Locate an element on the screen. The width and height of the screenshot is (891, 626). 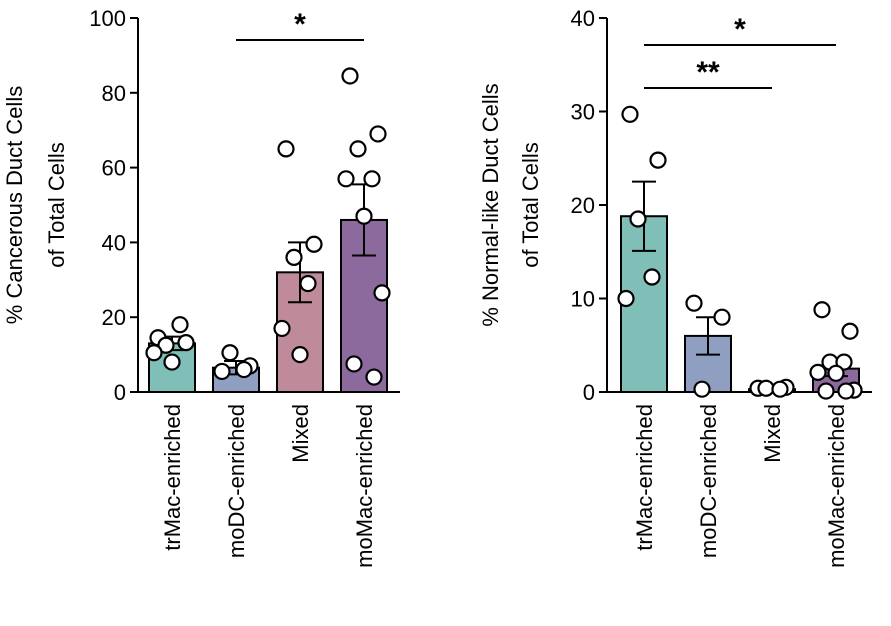
y-tick-label: 100 is located at coordinates (107, 18).